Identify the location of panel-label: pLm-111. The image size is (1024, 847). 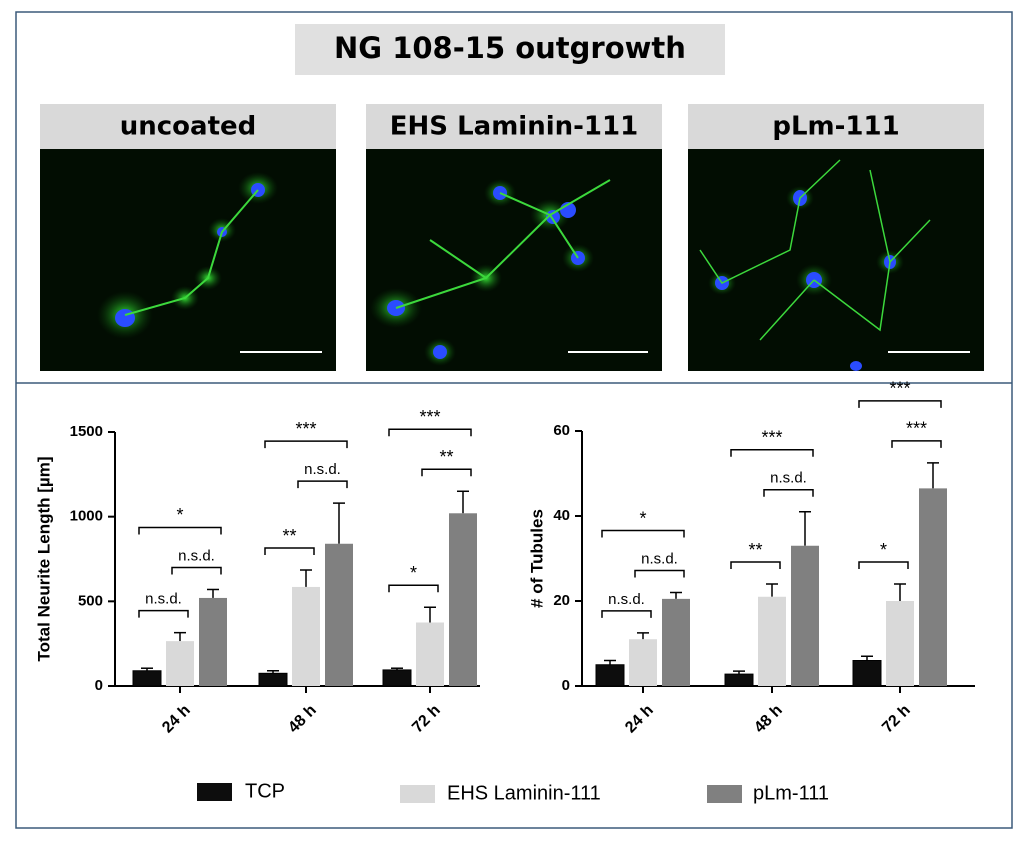
(835, 127).